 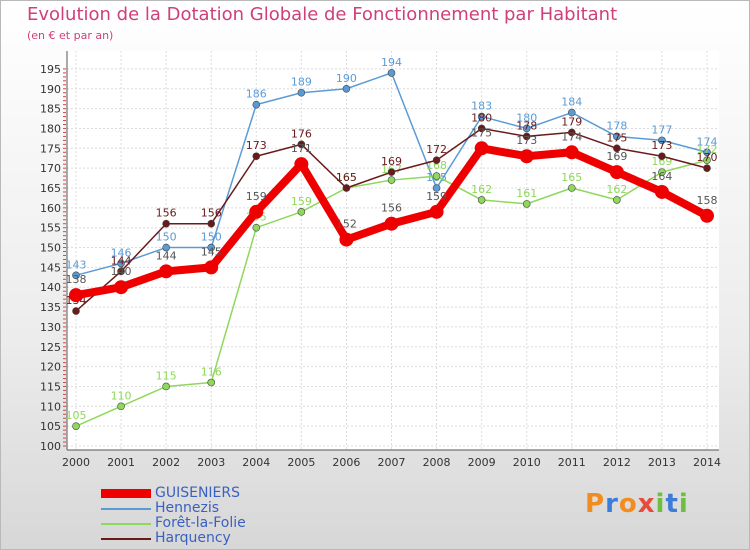 I want to click on data-label-for-t-la-folie: 161, so click(x=526, y=193).